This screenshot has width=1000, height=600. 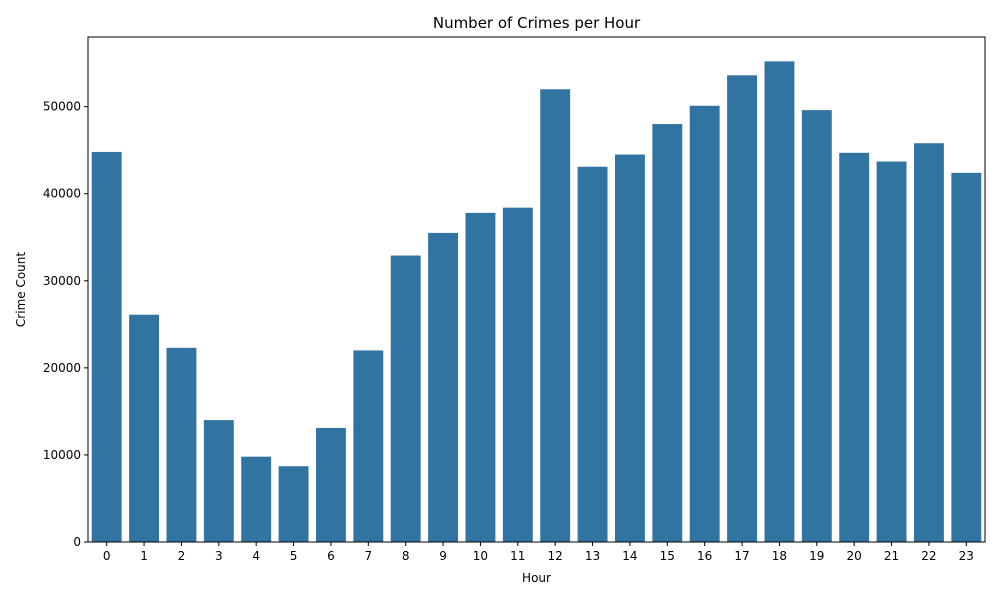 I want to click on x-tick-label: 14, so click(x=629, y=556).